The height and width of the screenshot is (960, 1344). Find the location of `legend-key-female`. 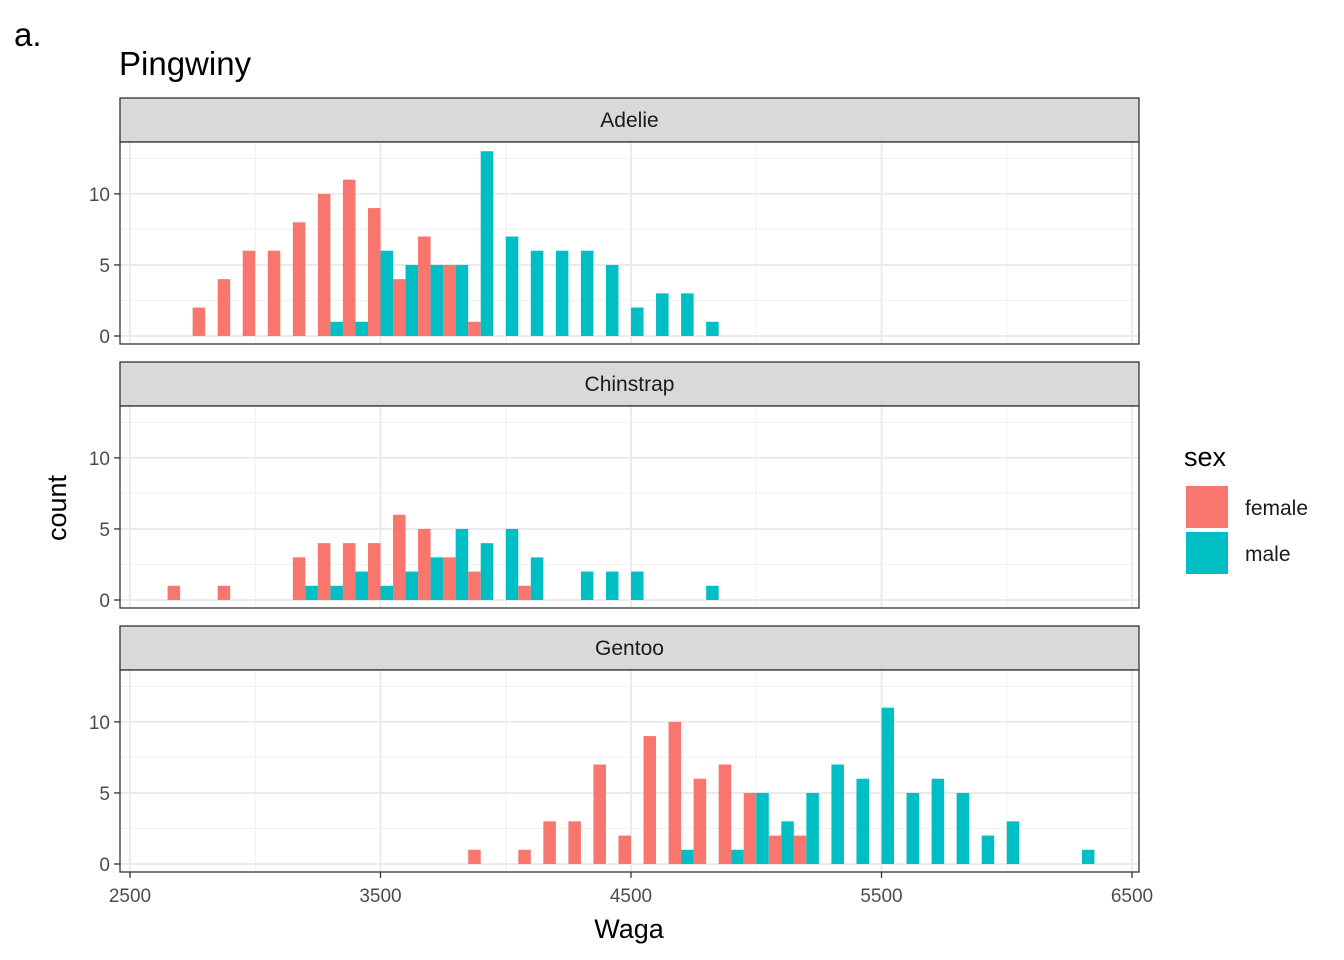

legend-key-female is located at coordinates (1207, 507).